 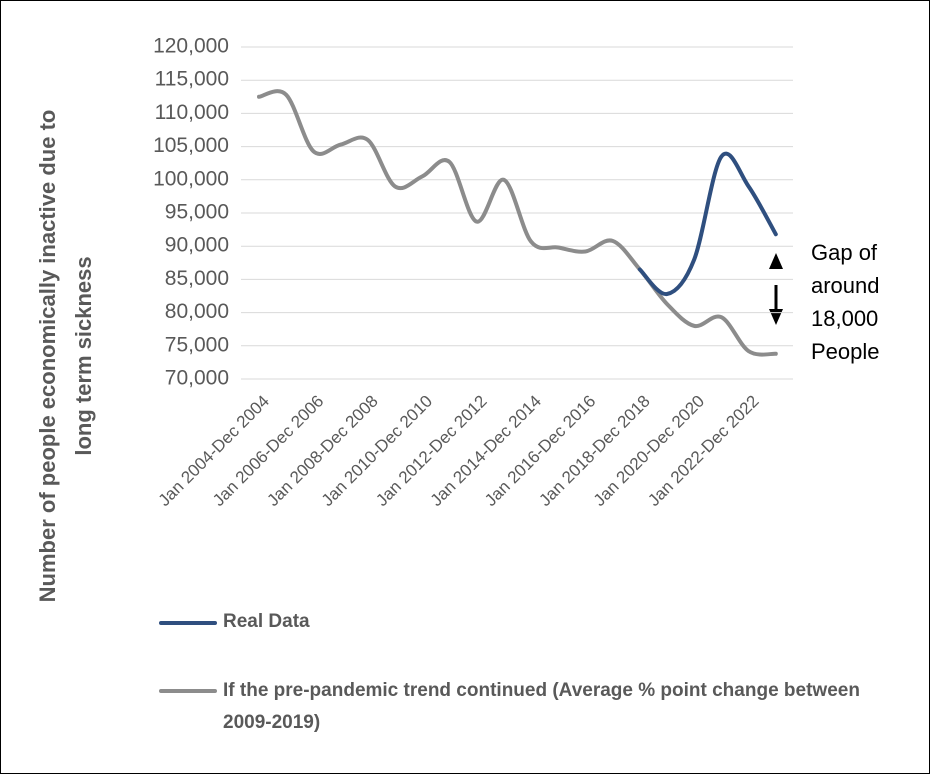 What do you see at coordinates (83, 355) in the screenshot?
I see `y-axis-label: long term sickness` at bounding box center [83, 355].